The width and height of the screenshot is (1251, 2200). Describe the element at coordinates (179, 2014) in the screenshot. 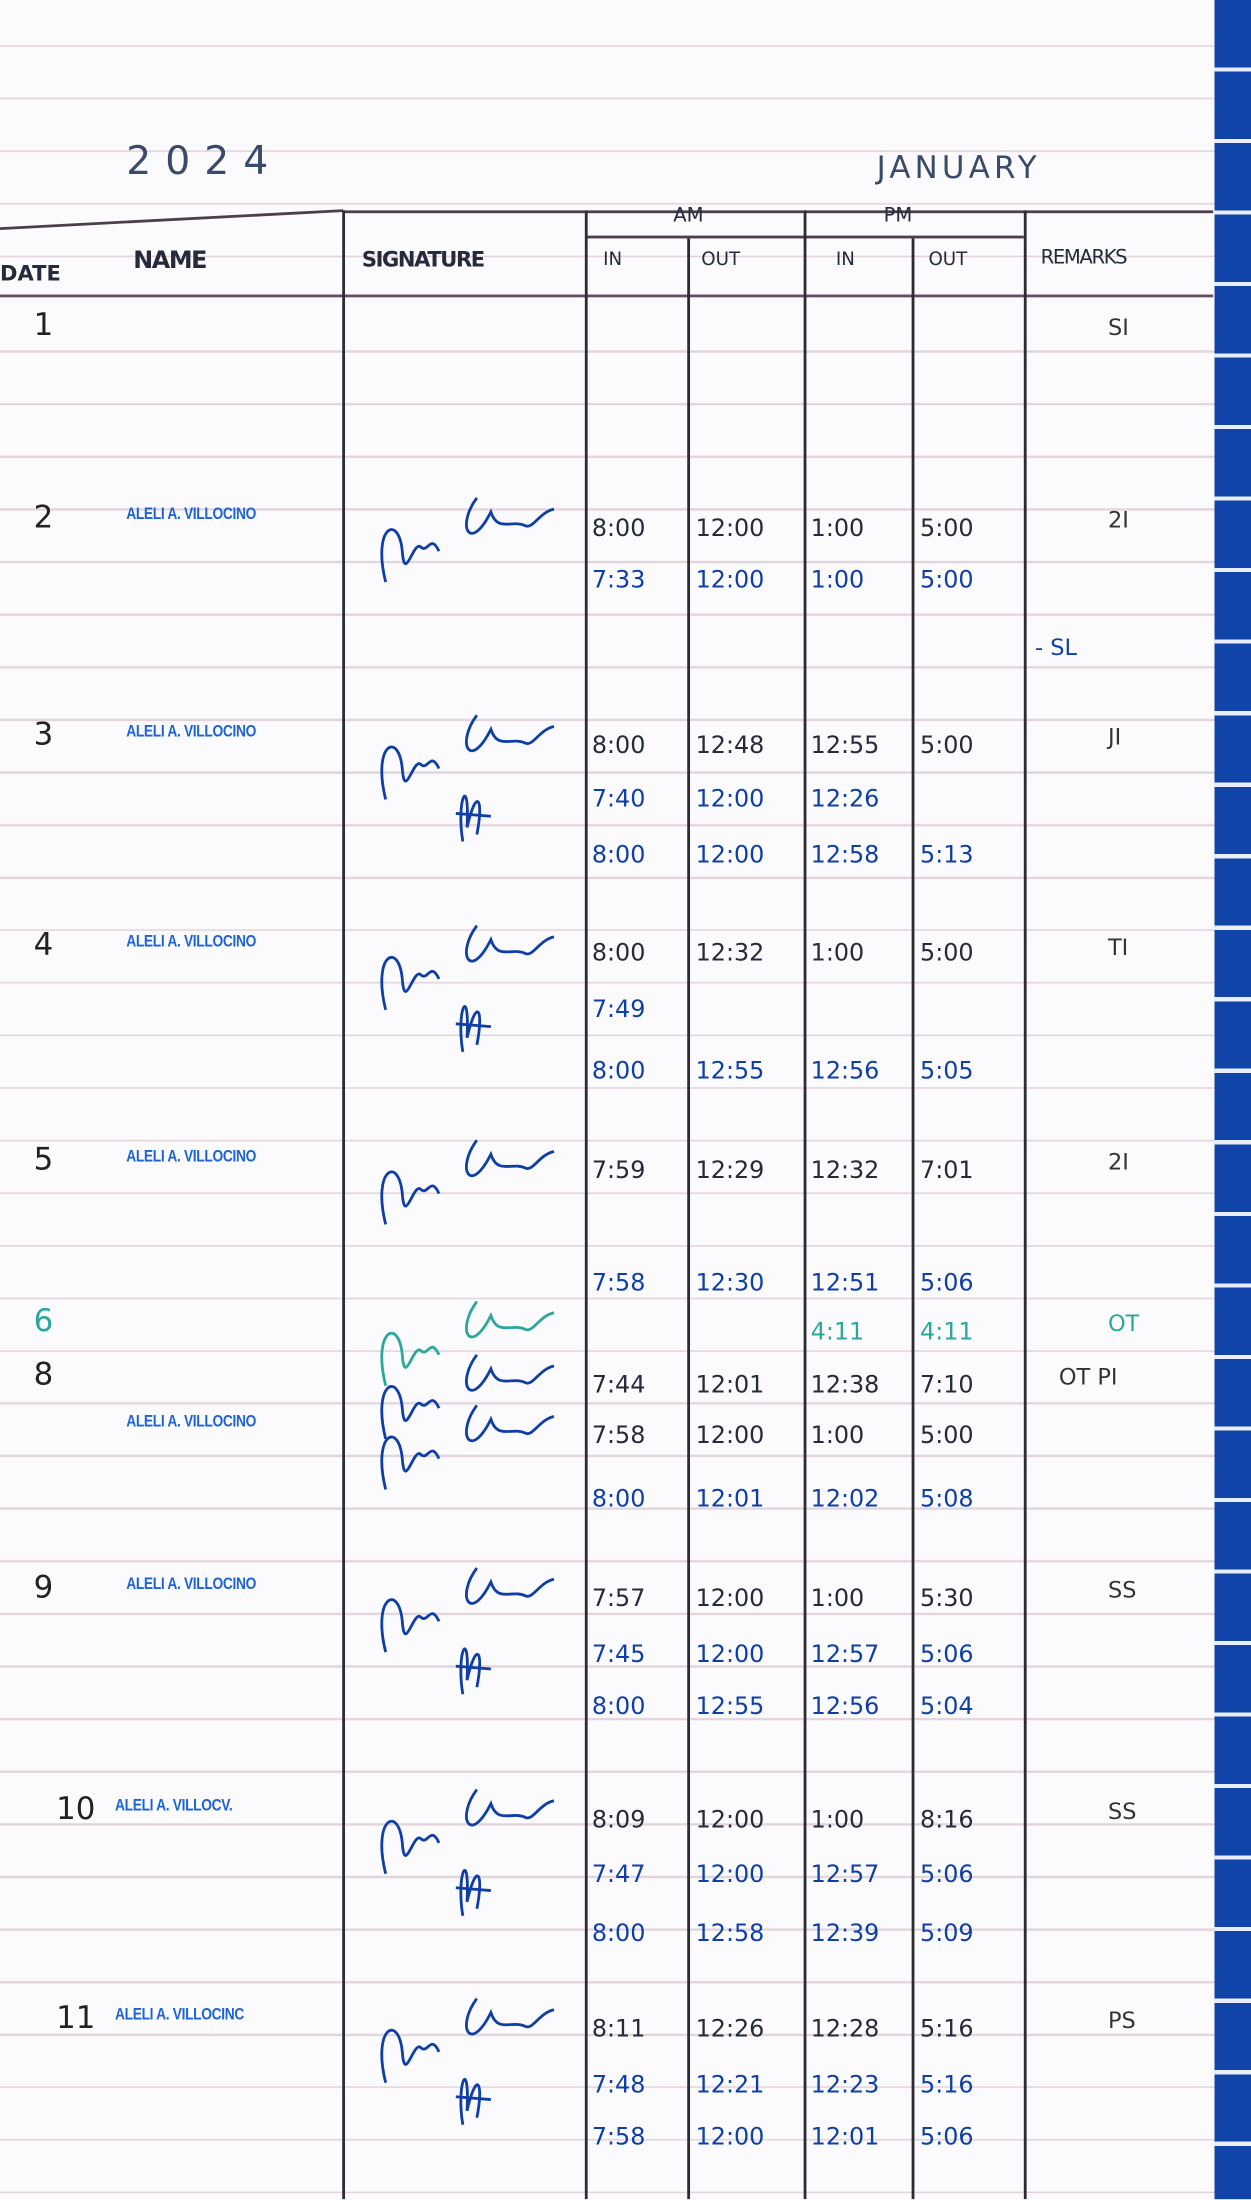

I see `entry-name: ALELI A. VILLOCINC` at that location.